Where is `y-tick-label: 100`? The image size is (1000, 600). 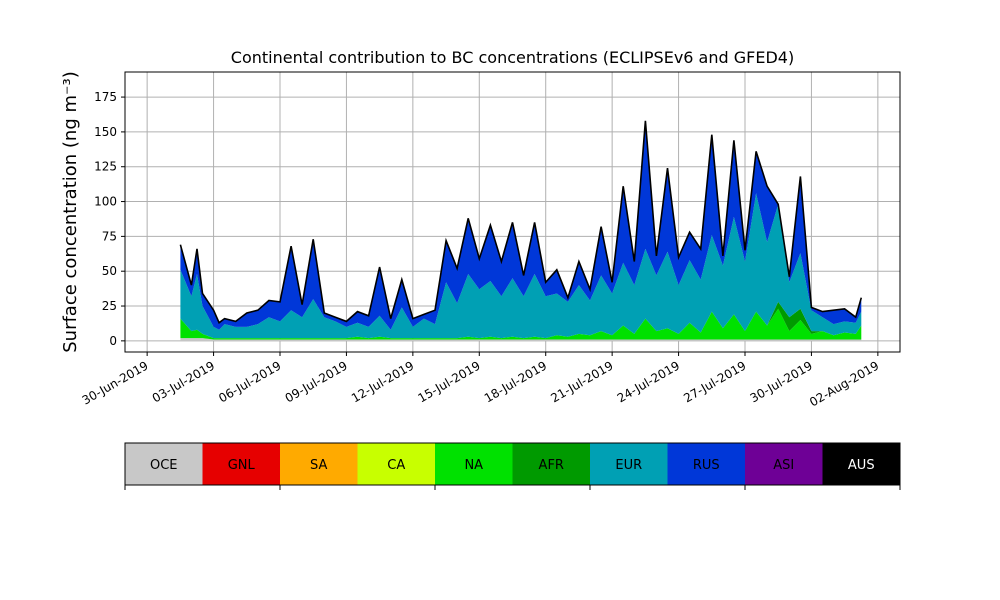 y-tick-label: 100 is located at coordinates (105, 202).